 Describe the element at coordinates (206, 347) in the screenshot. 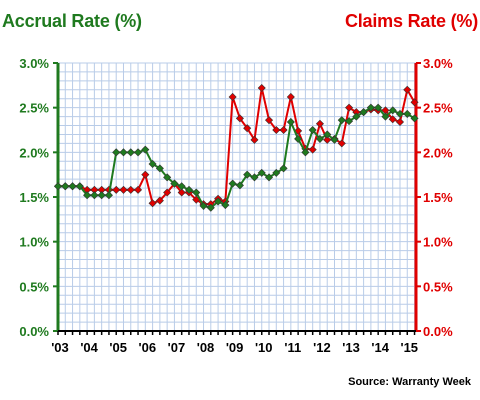

I see `x-tick-label: '08` at that location.